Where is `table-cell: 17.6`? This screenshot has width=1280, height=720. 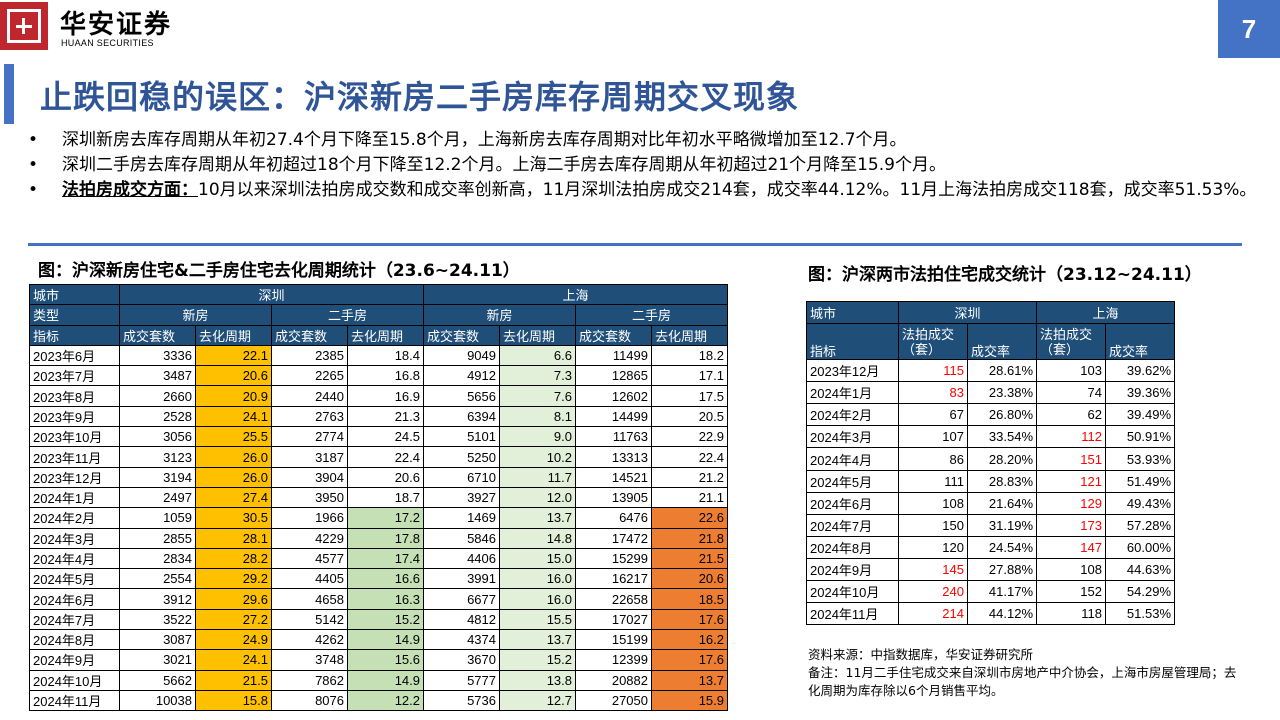
table-cell: 17.6 is located at coordinates (689, 619).